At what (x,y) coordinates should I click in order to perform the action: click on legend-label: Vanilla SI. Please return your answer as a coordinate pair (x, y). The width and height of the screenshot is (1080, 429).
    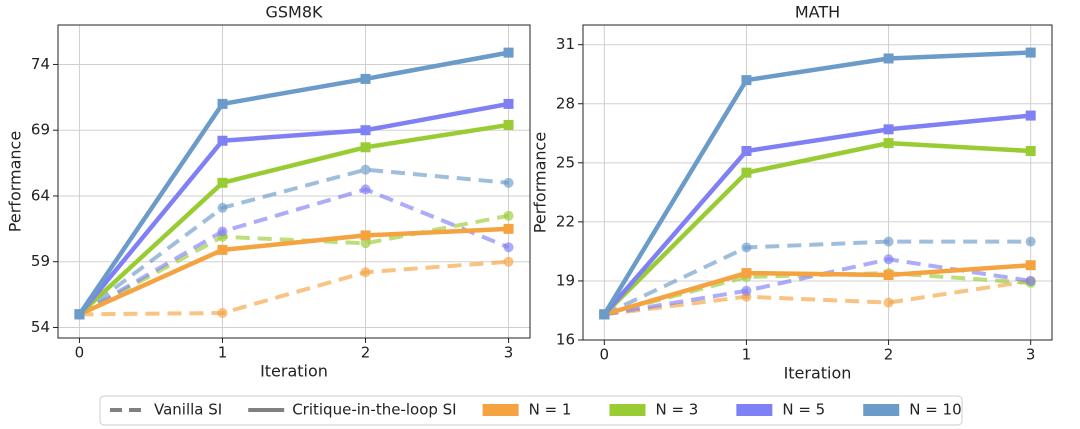
    Looking at the image, I should click on (188, 410).